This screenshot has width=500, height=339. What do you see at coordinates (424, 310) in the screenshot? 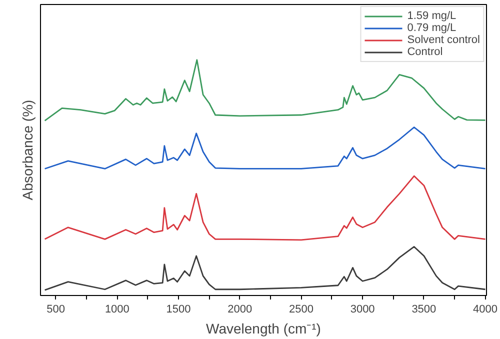
I see `x-tick-label: 3500` at bounding box center [424, 310].